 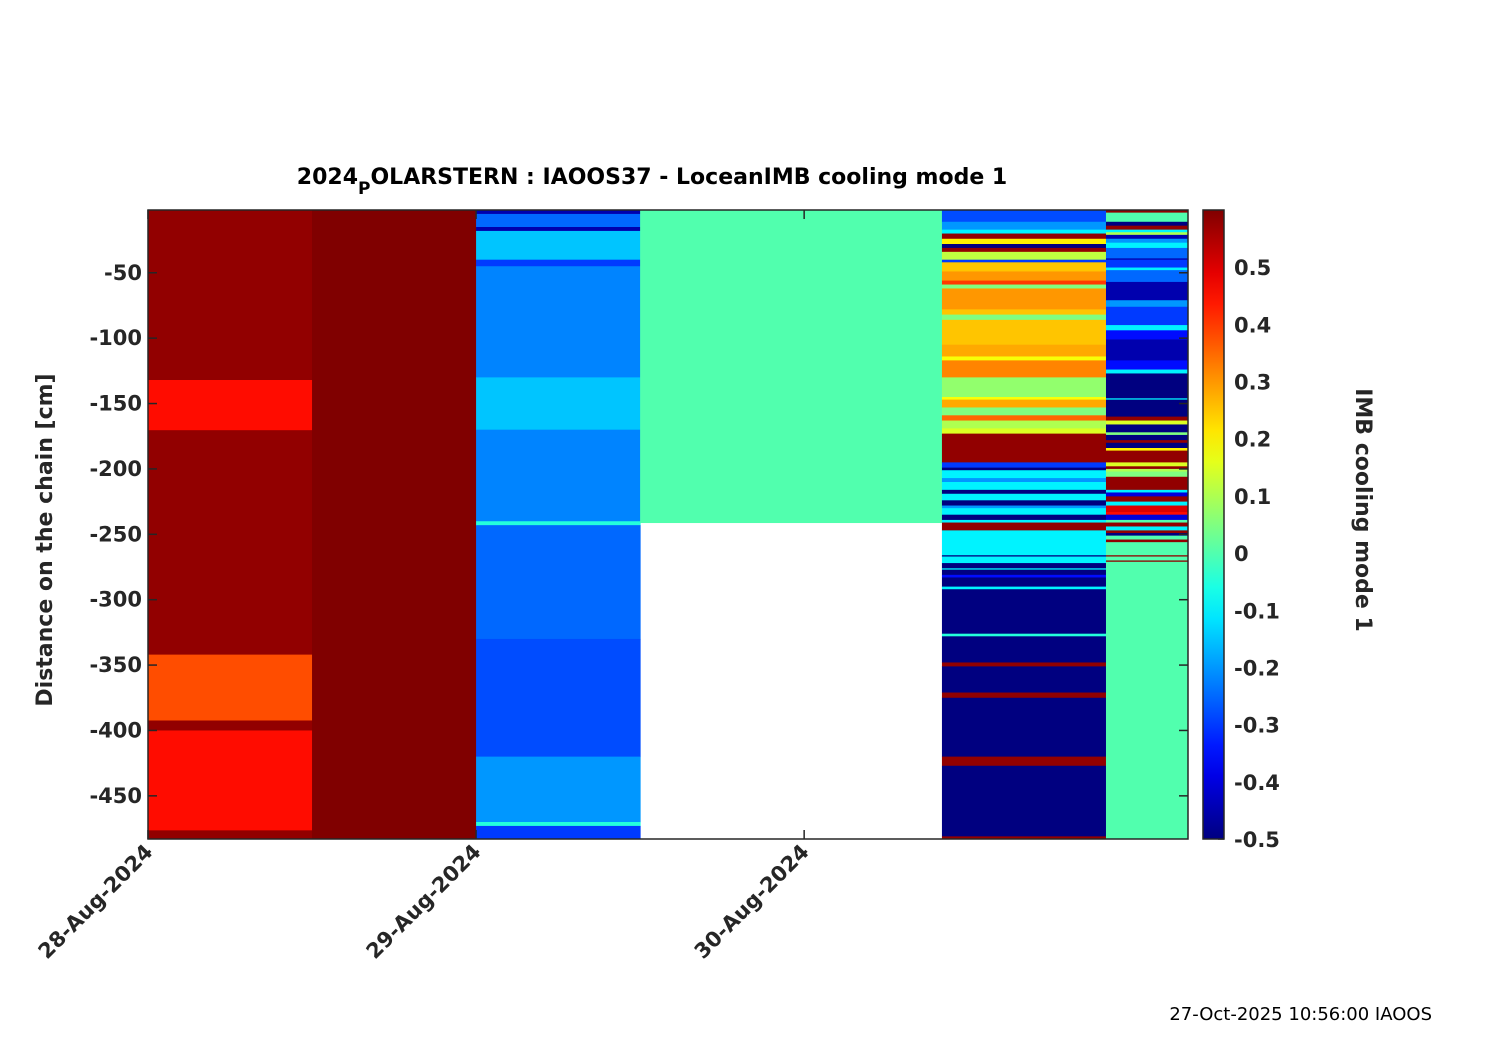 What do you see at coordinates (1257, 726) in the screenshot?
I see `colorbar-tick-label: -0.3` at bounding box center [1257, 726].